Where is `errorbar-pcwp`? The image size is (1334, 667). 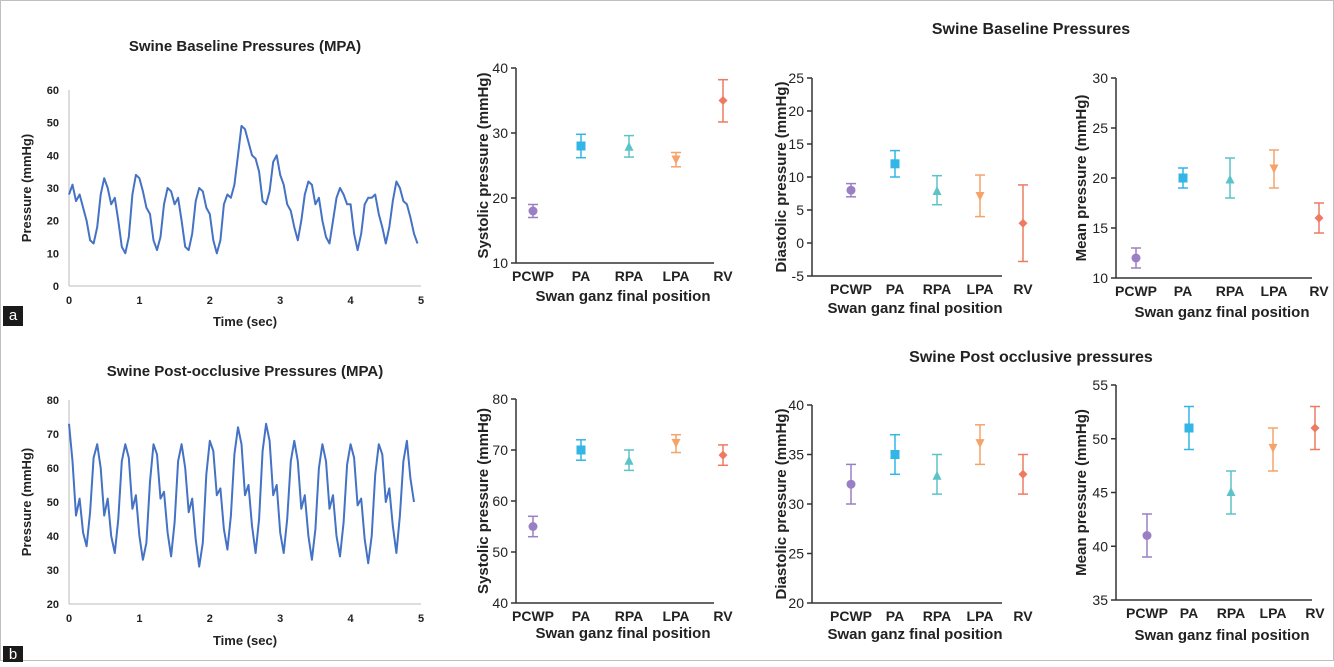
errorbar-pcwp is located at coordinates (1147, 535).